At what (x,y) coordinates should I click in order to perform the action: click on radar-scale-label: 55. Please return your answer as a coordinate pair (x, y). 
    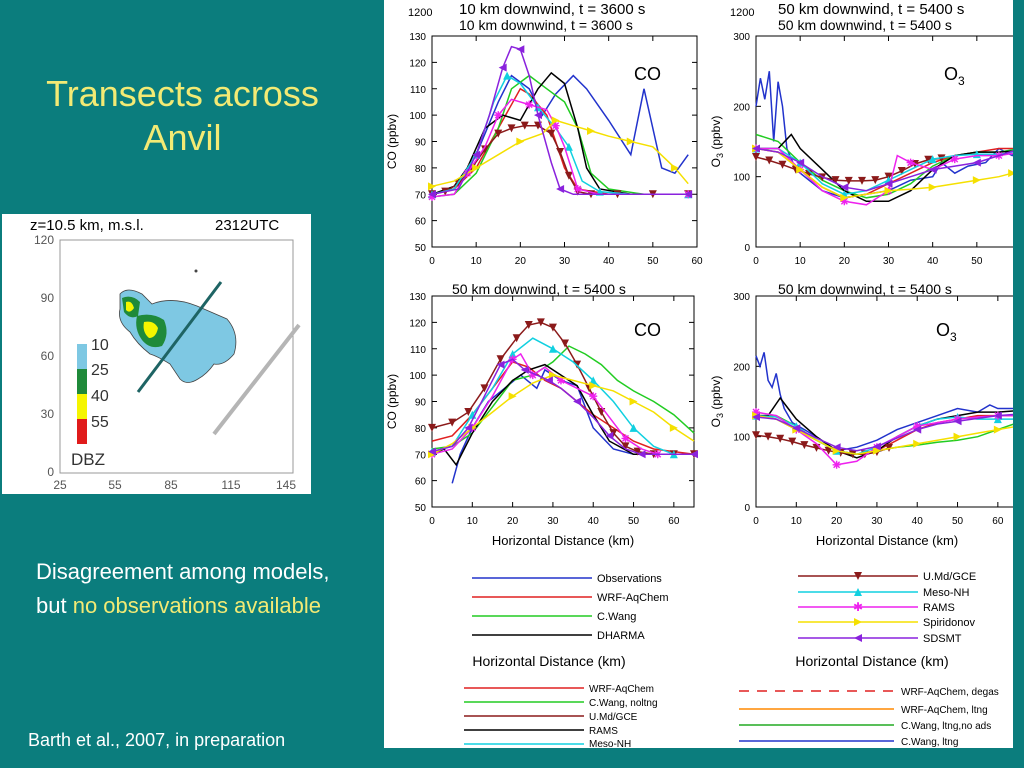
    Looking at the image, I should click on (100, 422).